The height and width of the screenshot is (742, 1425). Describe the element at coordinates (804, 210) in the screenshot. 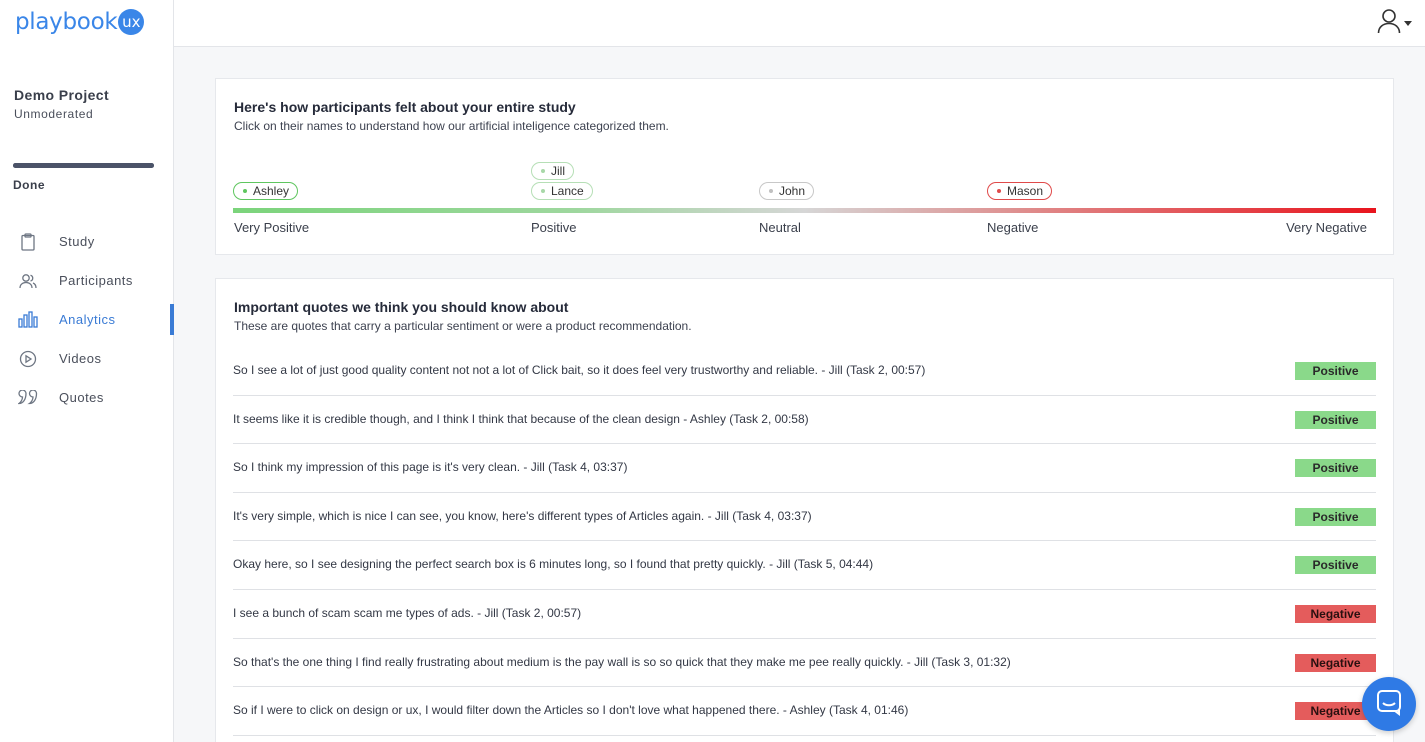

I see `sentiment-scale-bar` at that location.